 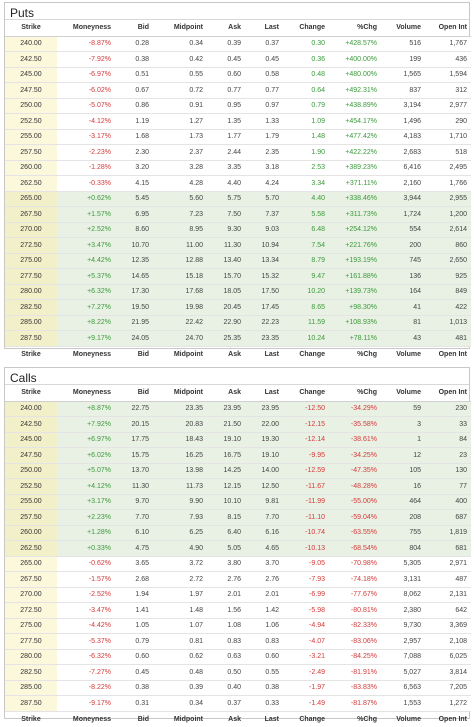 I want to click on puts-head-change-header: Change, so click(x=306, y=28).